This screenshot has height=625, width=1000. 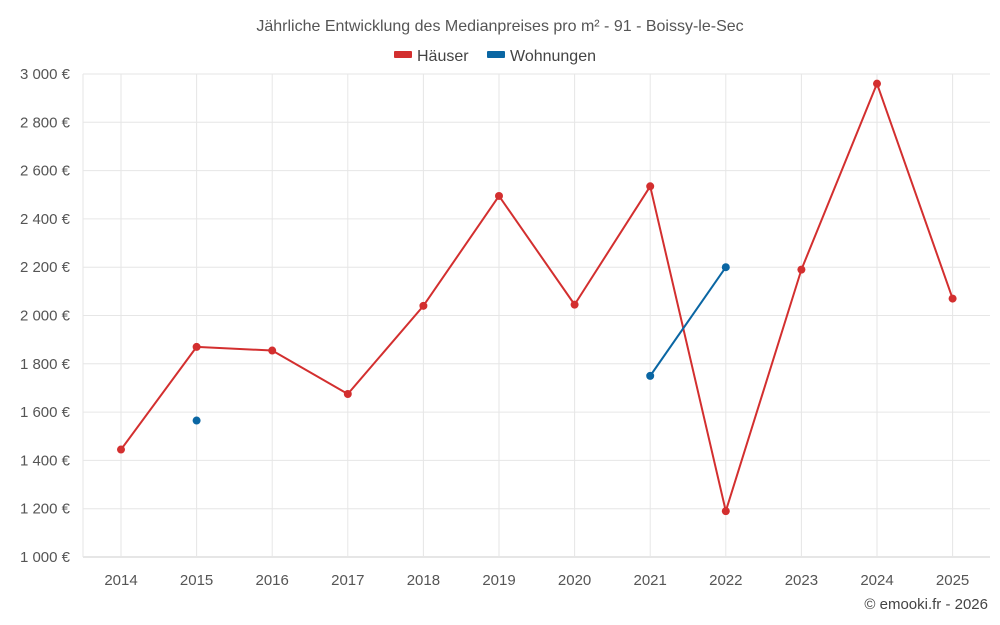 I want to click on x-tick-label: 2024, so click(x=876, y=580).